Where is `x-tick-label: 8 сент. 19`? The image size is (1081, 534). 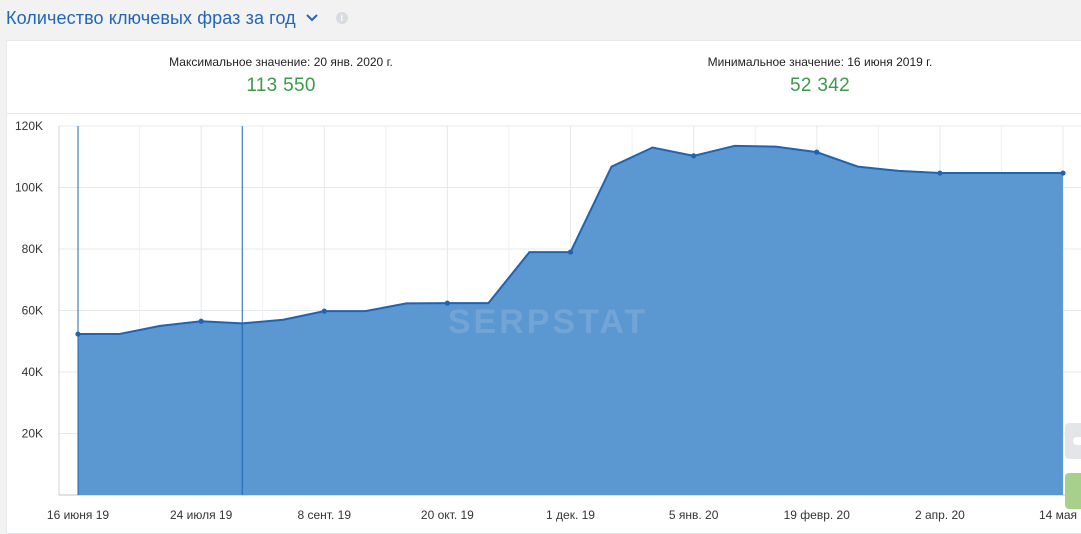 x-tick-label: 8 сент. 19 is located at coordinates (325, 515).